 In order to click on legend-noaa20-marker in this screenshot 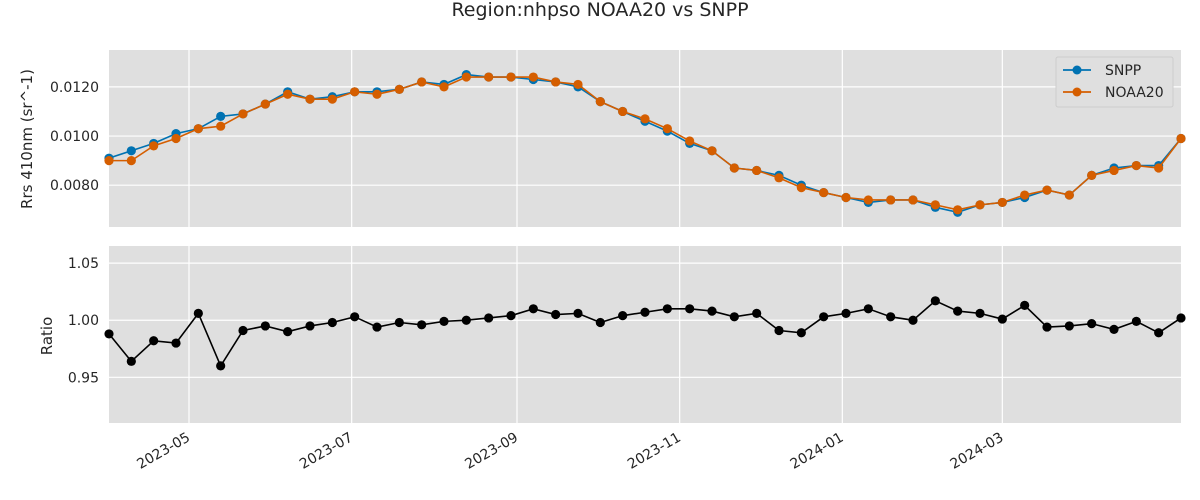, I will do `click(1077, 92)`.